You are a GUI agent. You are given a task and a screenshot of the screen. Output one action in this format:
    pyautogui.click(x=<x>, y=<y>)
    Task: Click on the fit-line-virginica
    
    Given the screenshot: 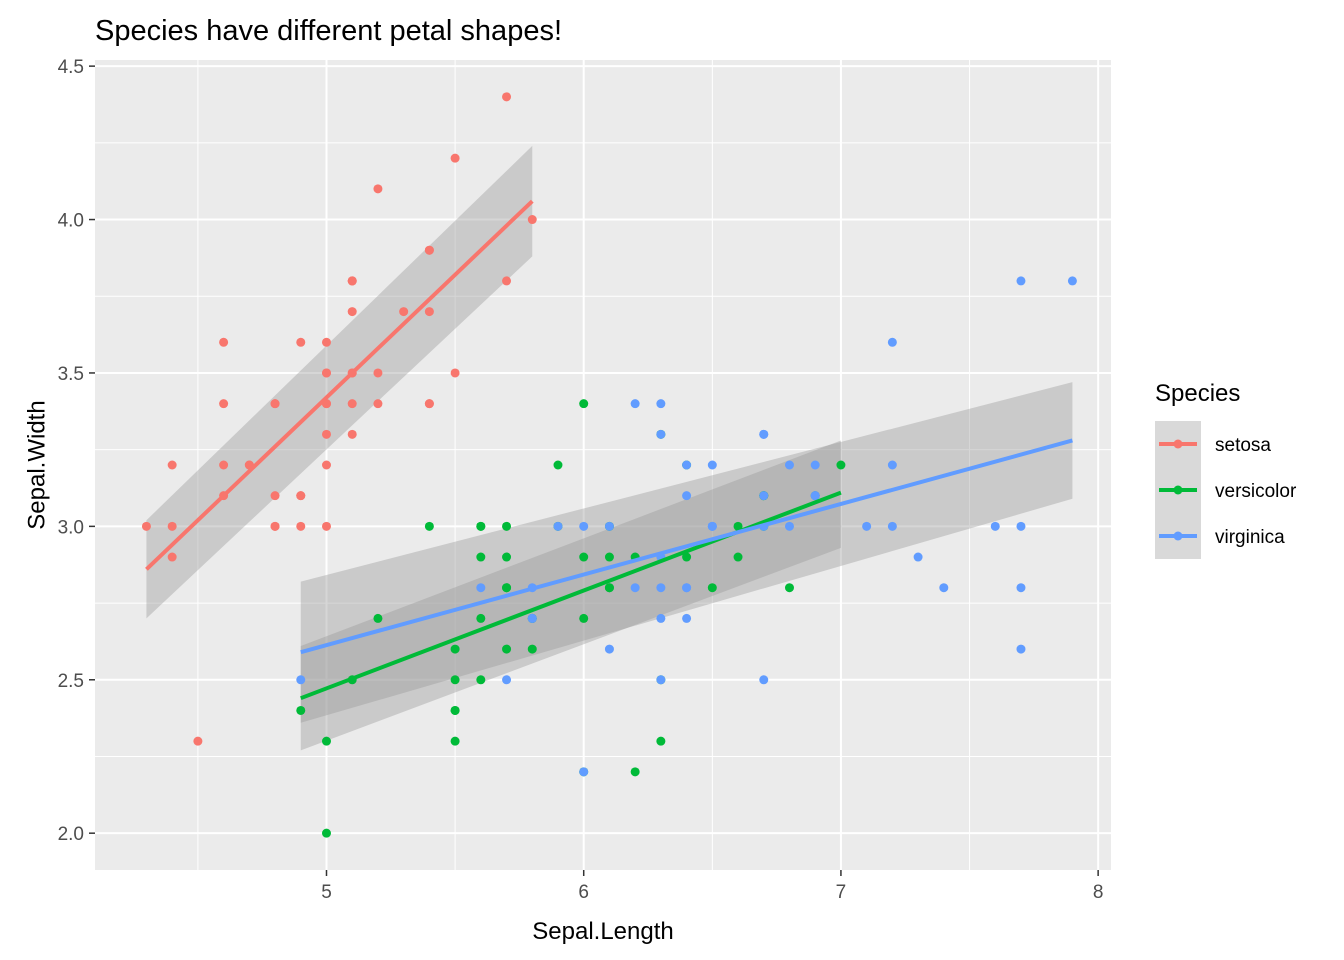 What is the action you would take?
    pyautogui.click(x=686, y=546)
    